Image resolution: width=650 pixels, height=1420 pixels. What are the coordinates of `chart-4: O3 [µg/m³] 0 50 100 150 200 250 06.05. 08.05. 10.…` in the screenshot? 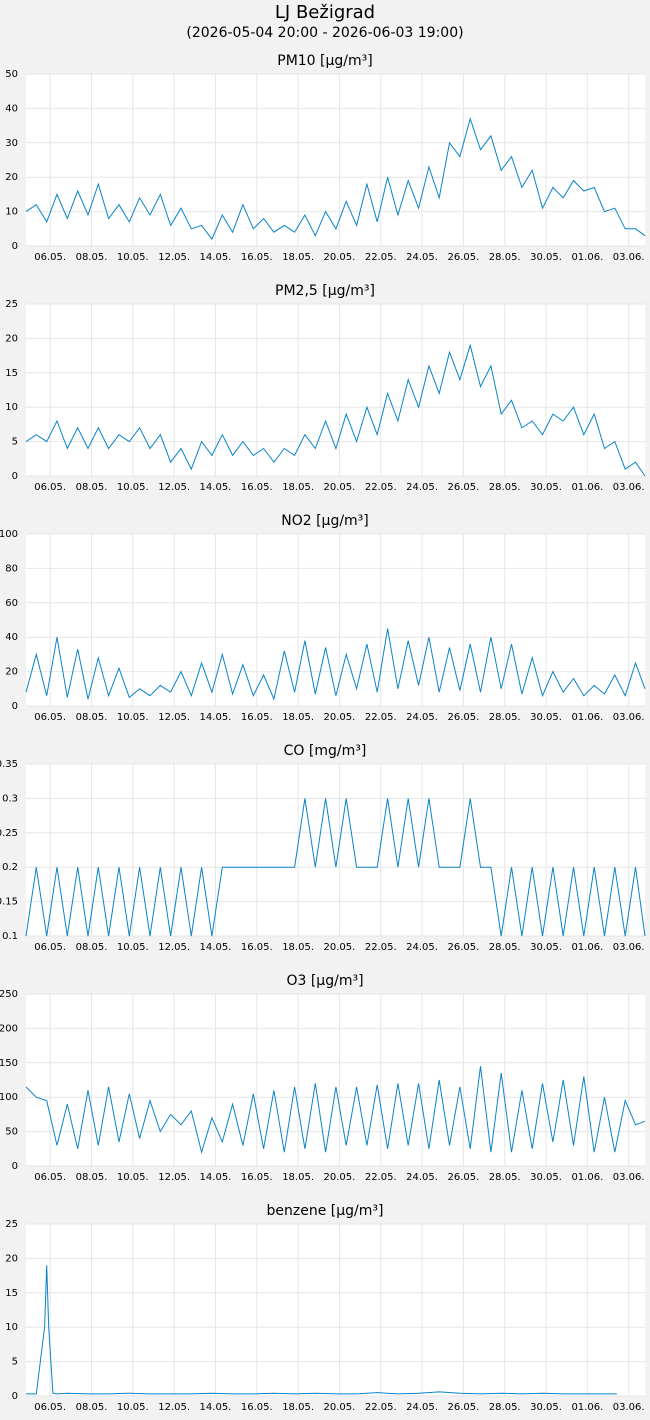 It's located at (323, 1078).